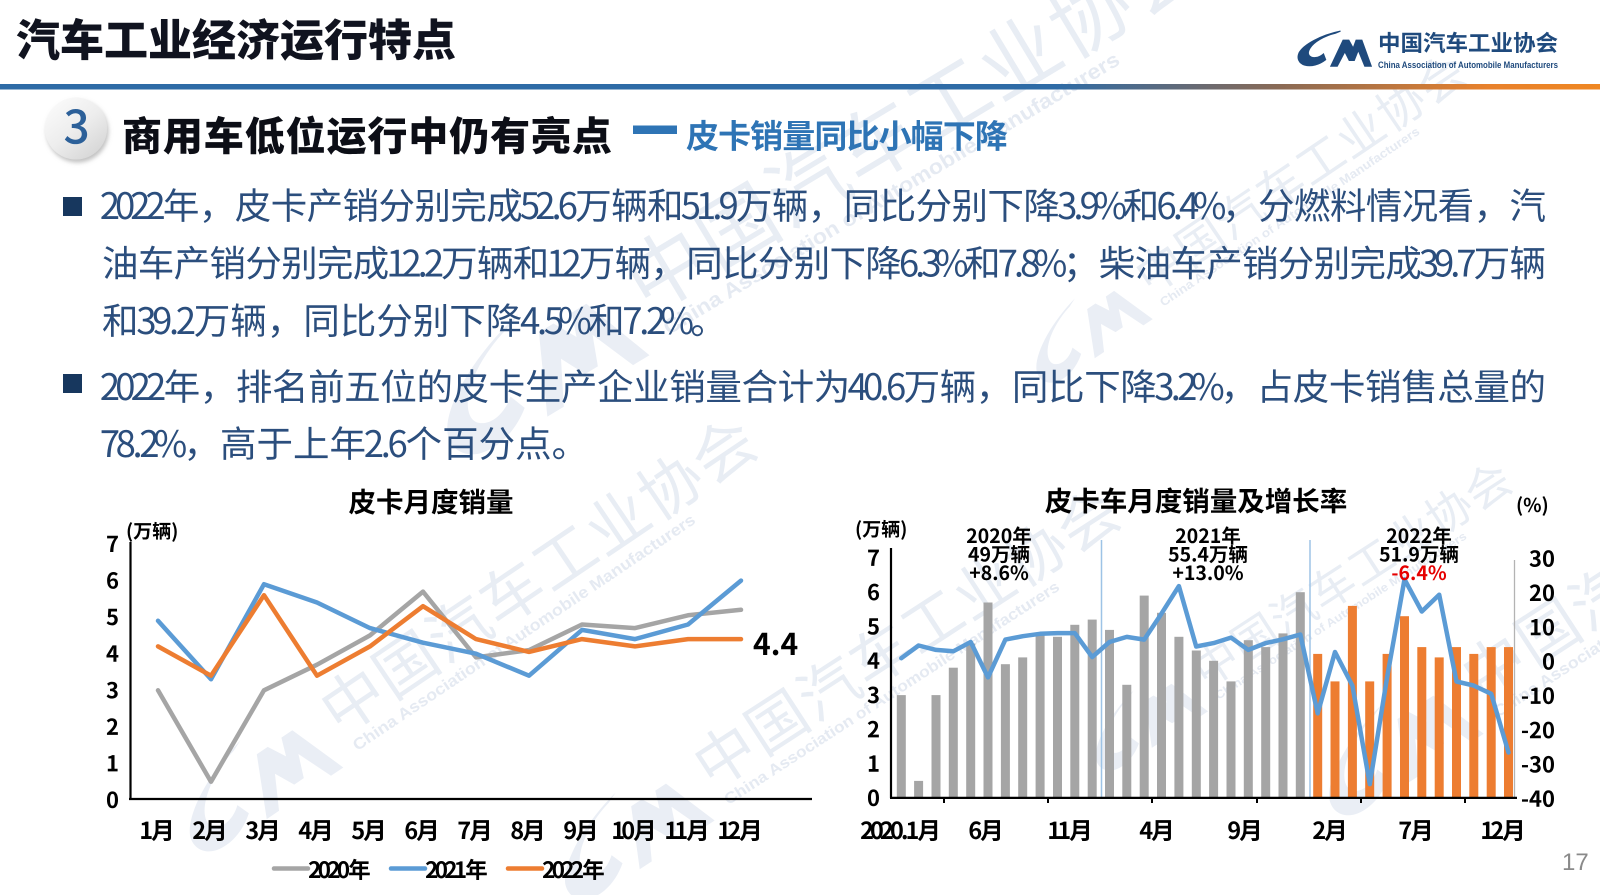 Image resolution: width=1600 pixels, height=895 pixels. What do you see at coordinates (1575, 862) in the screenshot?
I see `svg-text: 17` at bounding box center [1575, 862].